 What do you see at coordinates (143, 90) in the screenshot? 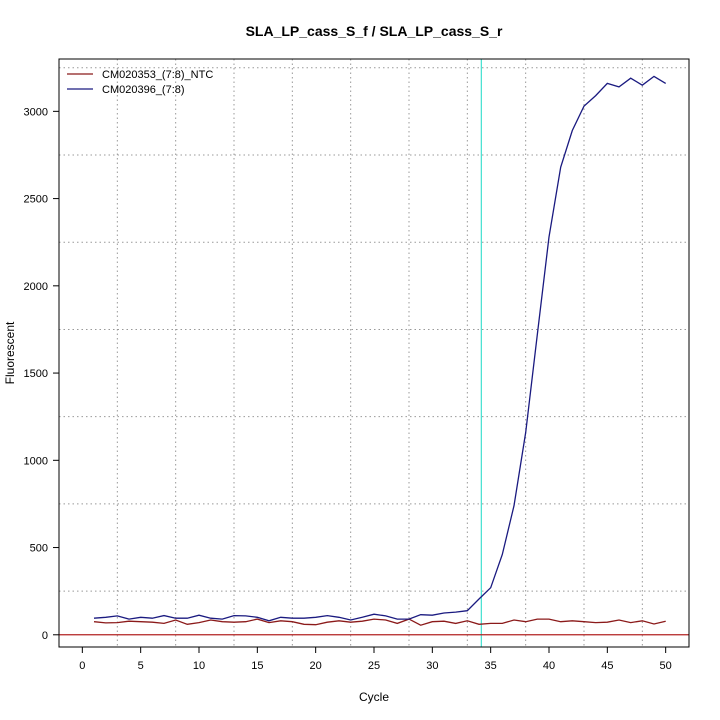
I see `legend-label-2: CM020396_(7:8)` at bounding box center [143, 90].